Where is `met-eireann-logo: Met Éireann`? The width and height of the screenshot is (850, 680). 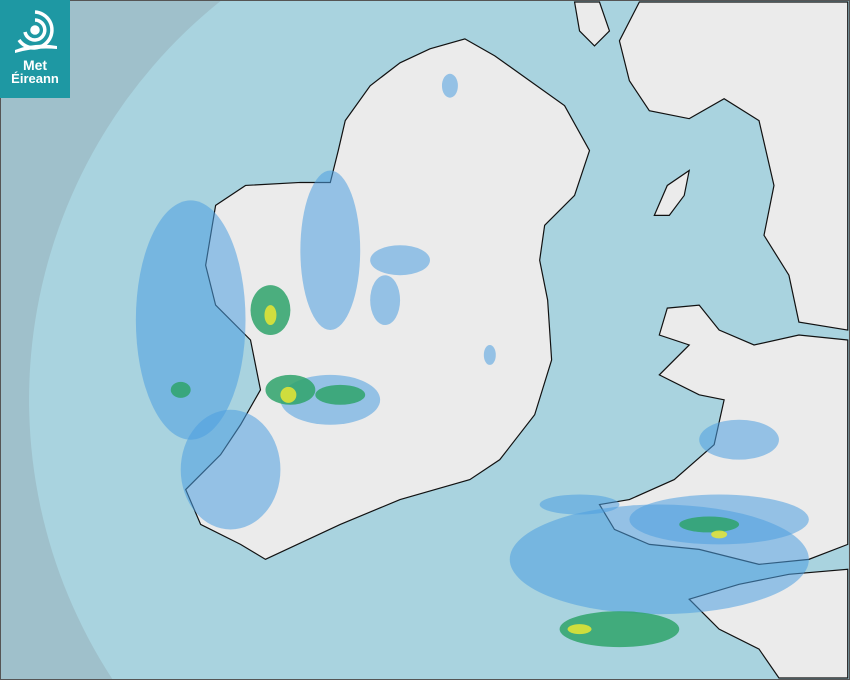
met-eireann-logo: Met Éireann is located at coordinates (35, 49).